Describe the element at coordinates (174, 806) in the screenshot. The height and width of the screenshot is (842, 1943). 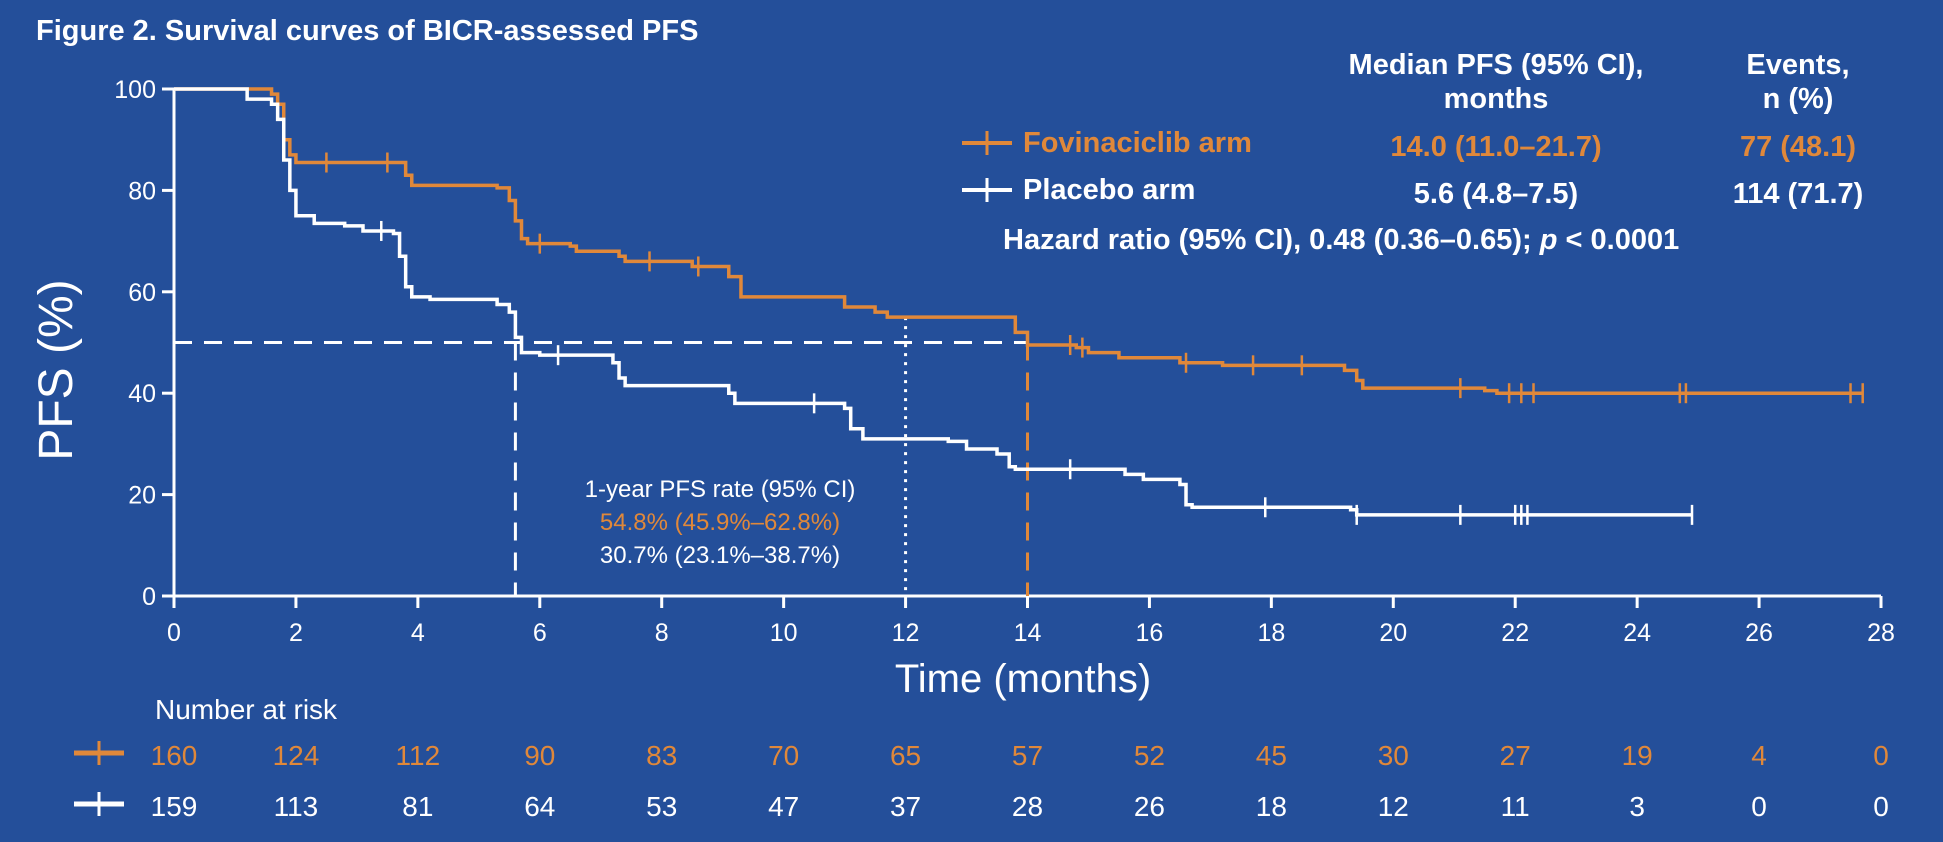
I see `risk-count-placebo: 159` at that location.